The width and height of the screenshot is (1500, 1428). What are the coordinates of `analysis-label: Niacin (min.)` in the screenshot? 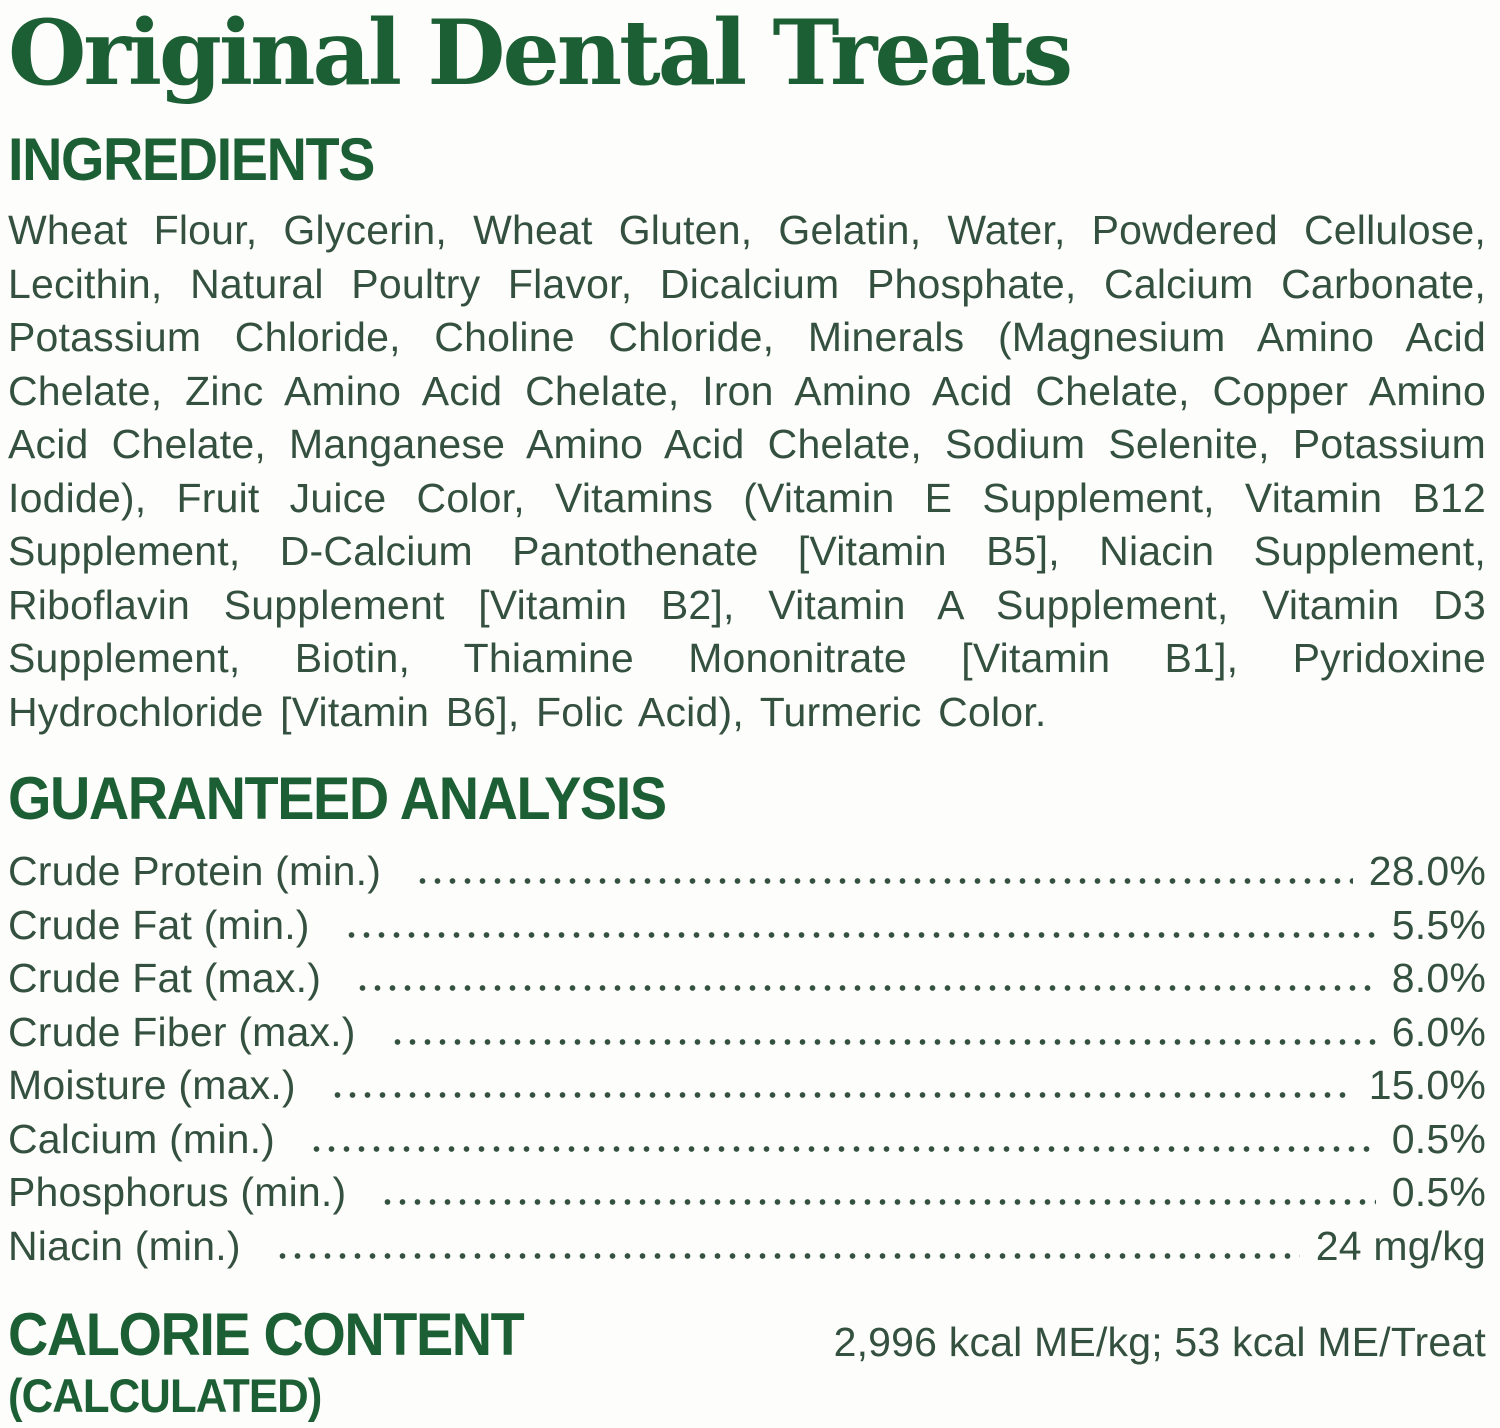 It's located at (124, 1245).